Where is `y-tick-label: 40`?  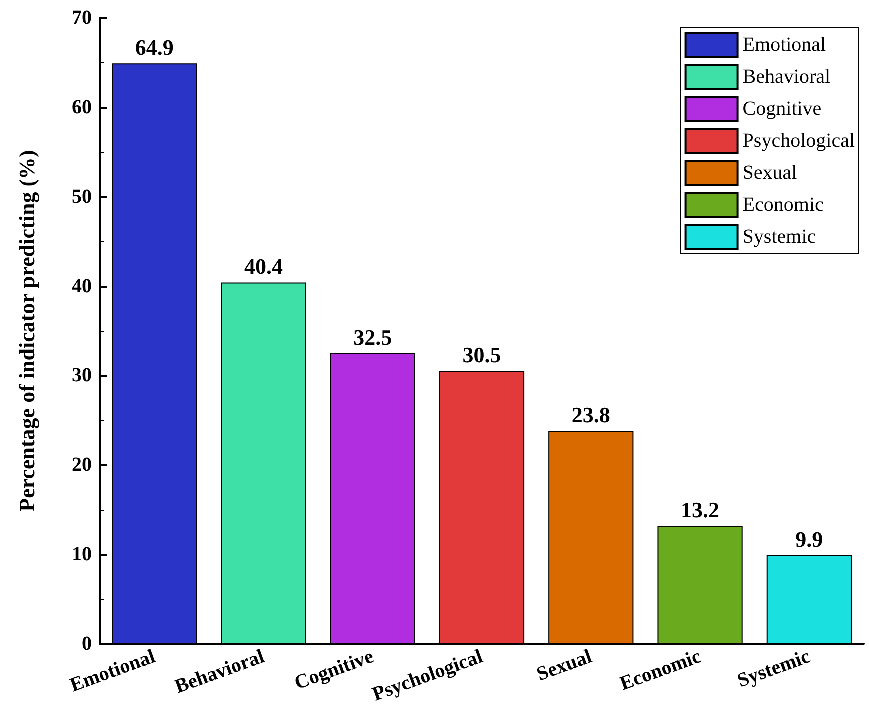
y-tick-label: 40 is located at coordinates (82, 286).